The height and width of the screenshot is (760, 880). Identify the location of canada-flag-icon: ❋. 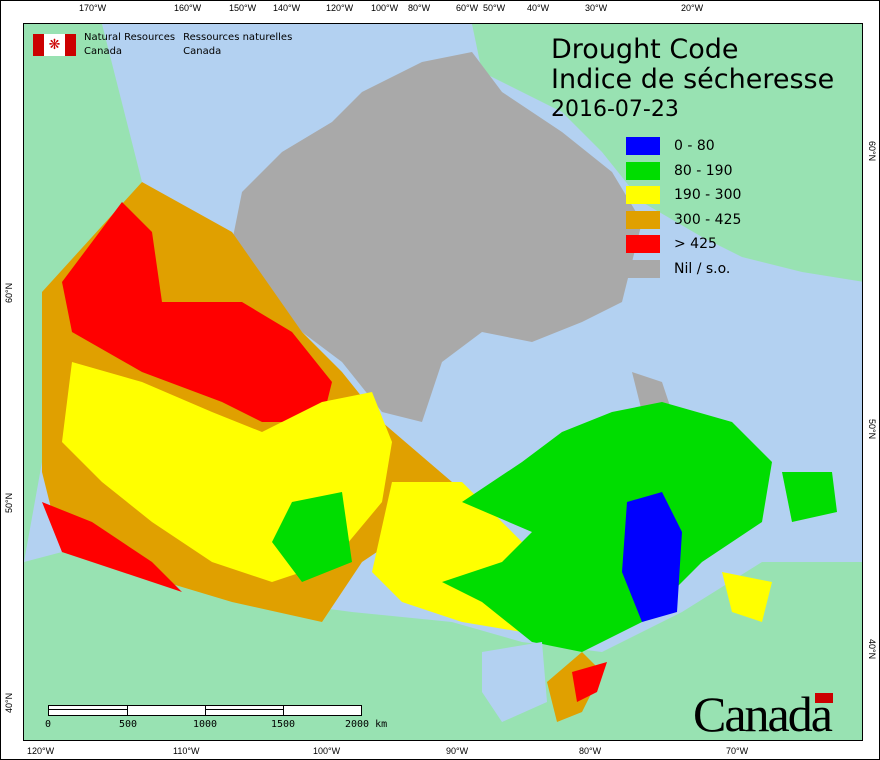
(54, 45).